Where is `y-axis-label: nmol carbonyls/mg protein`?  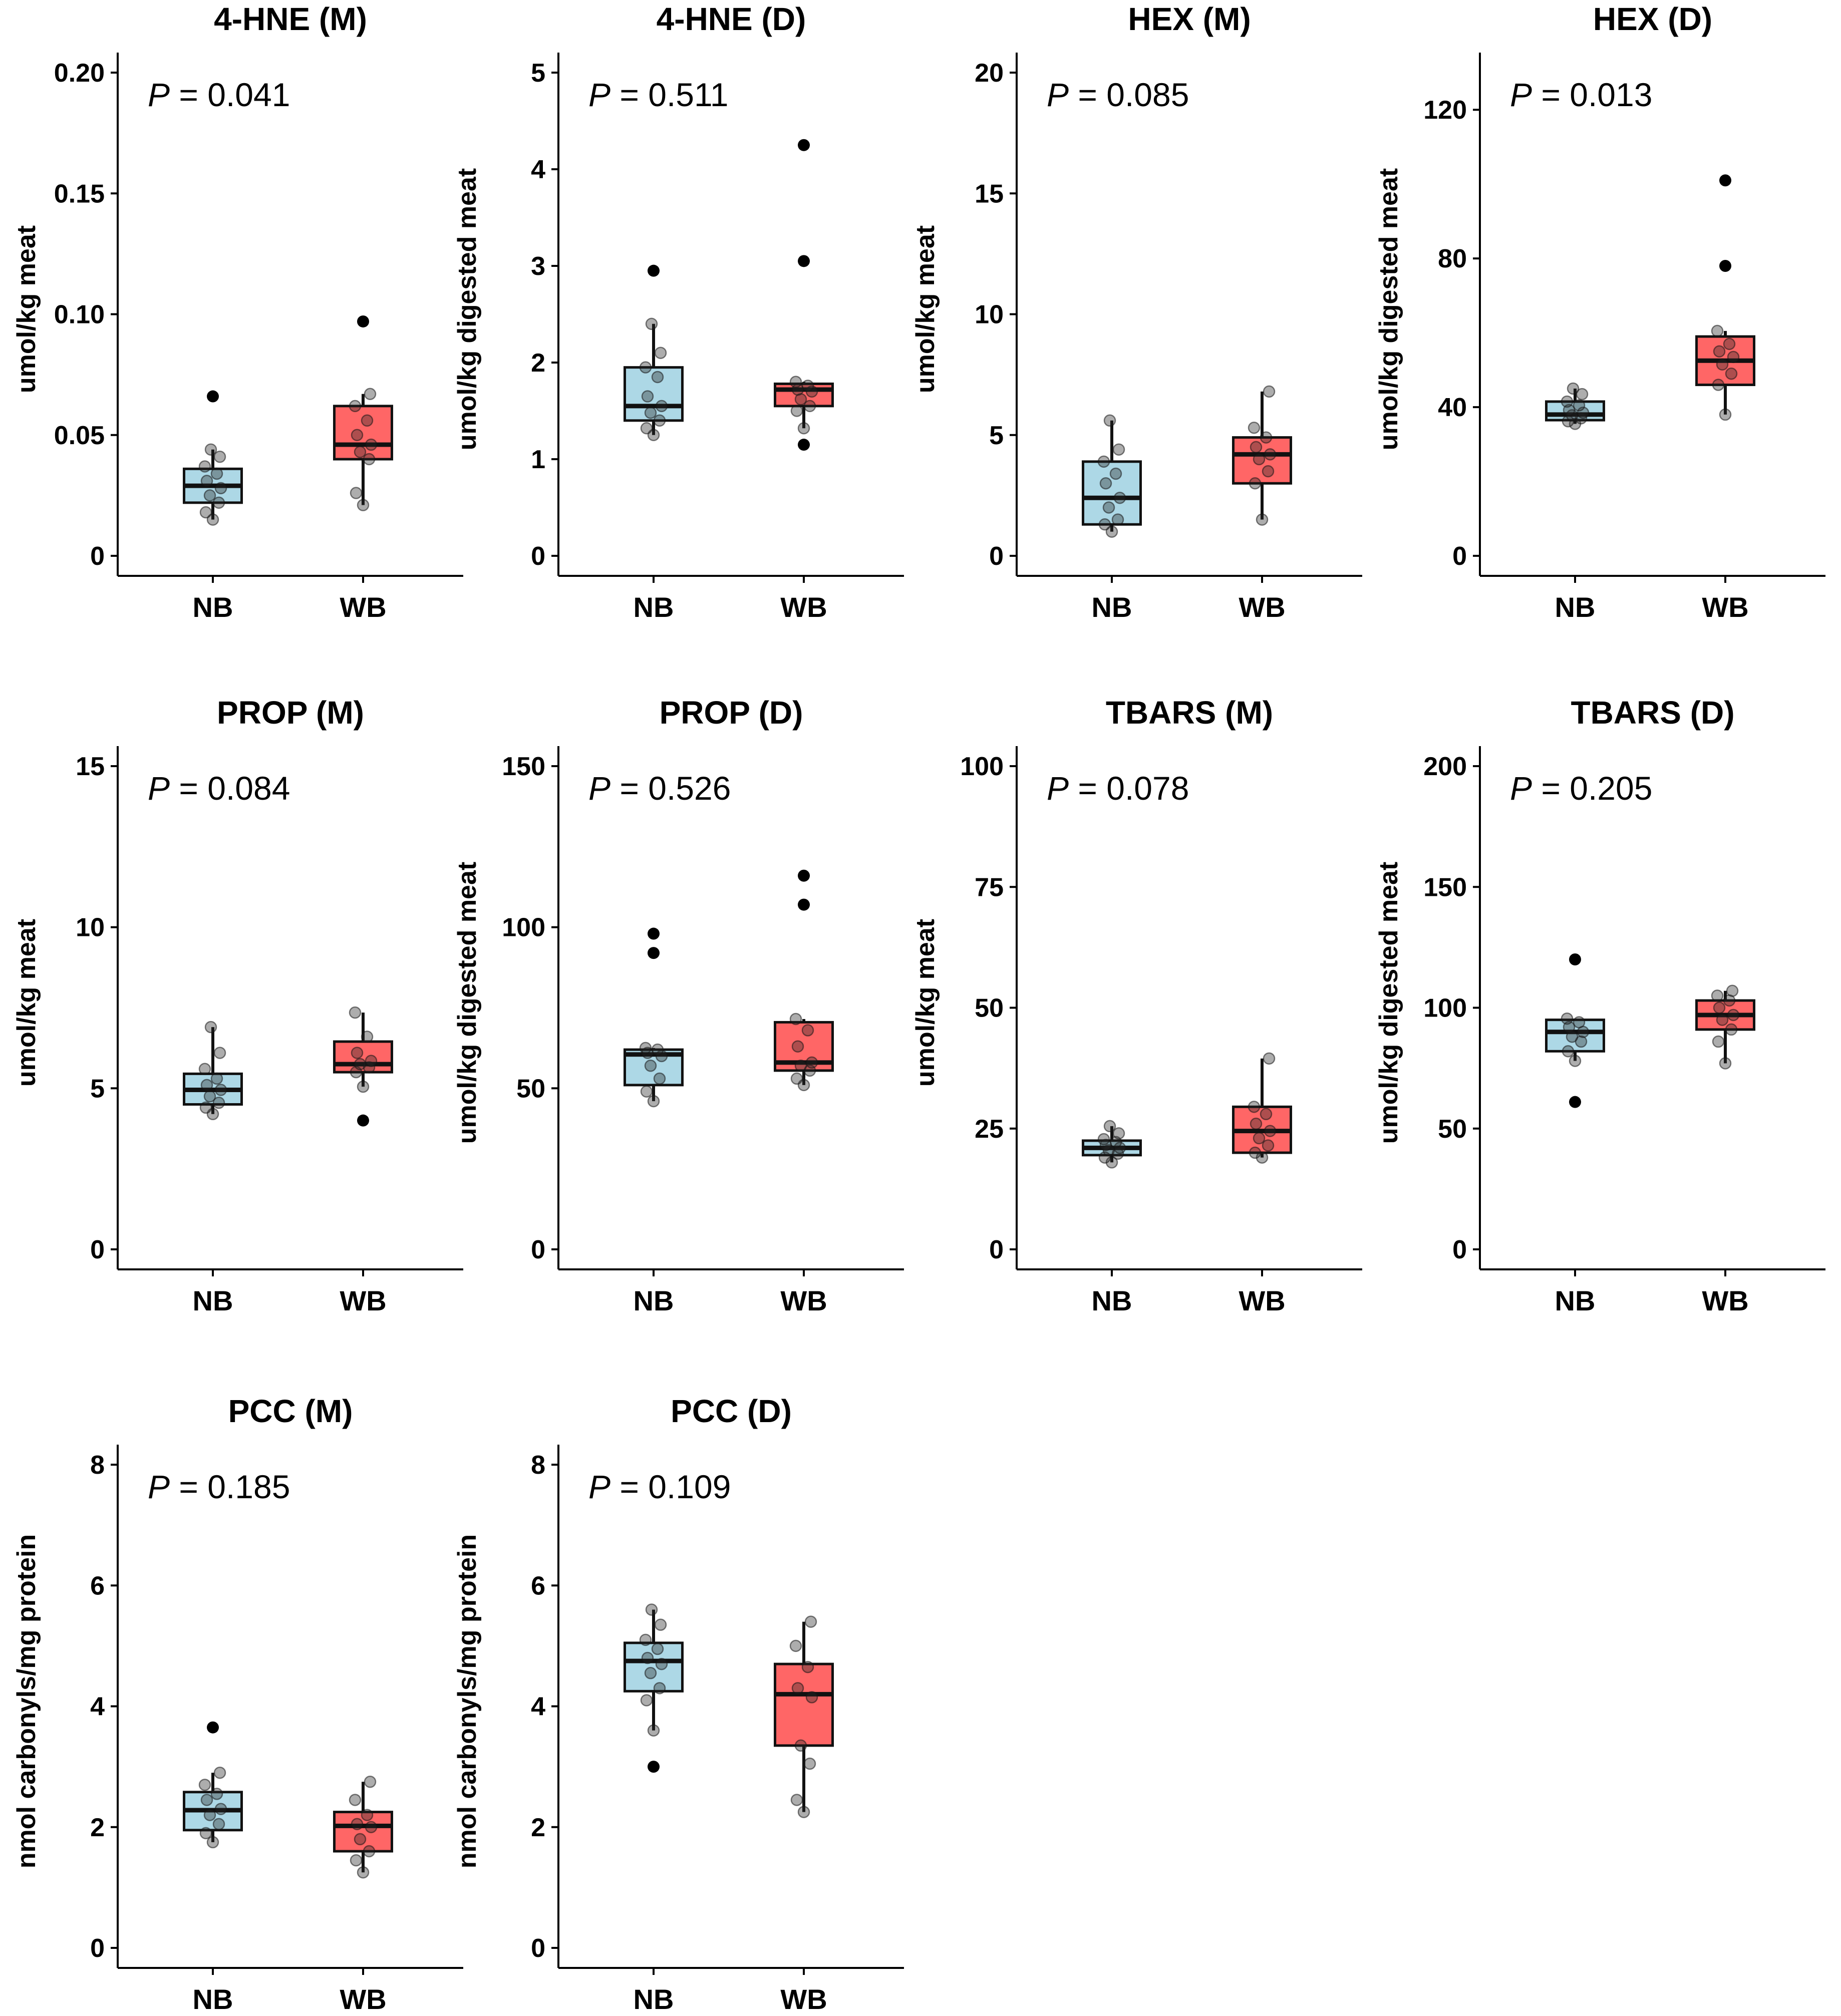 y-axis-label: nmol carbonyls/mg protein is located at coordinates (26, 1701).